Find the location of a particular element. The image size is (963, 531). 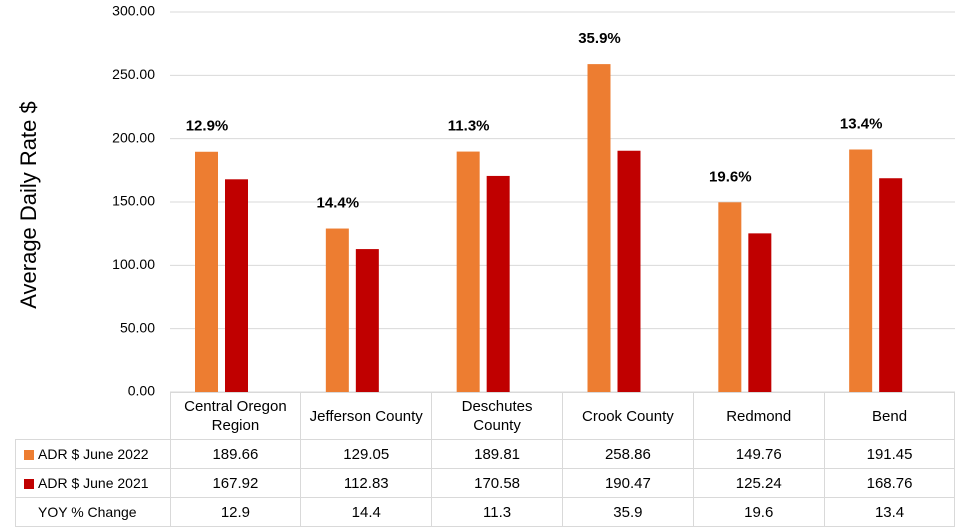

table-value: 13.4 is located at coordinates (889, 512).